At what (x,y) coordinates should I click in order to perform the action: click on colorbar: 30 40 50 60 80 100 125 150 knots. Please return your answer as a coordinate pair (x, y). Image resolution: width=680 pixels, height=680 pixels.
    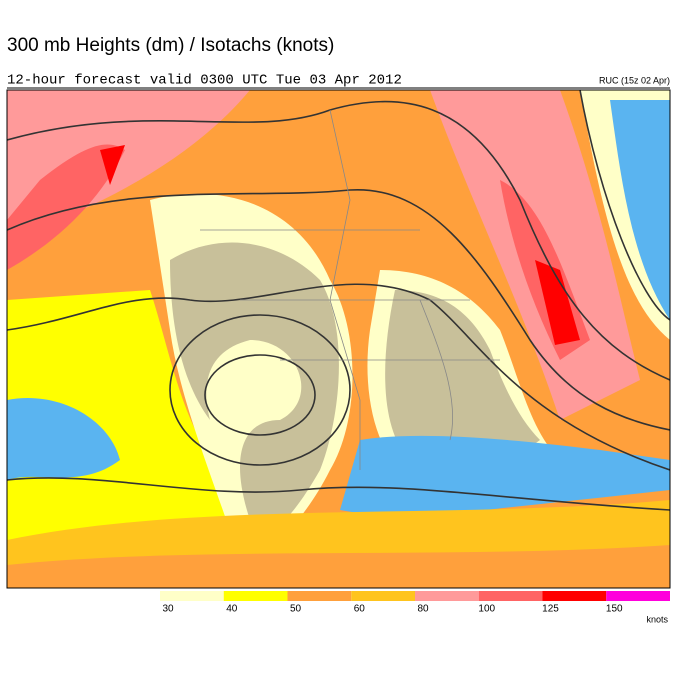
    Looking at the image, I should click on (415, 607).